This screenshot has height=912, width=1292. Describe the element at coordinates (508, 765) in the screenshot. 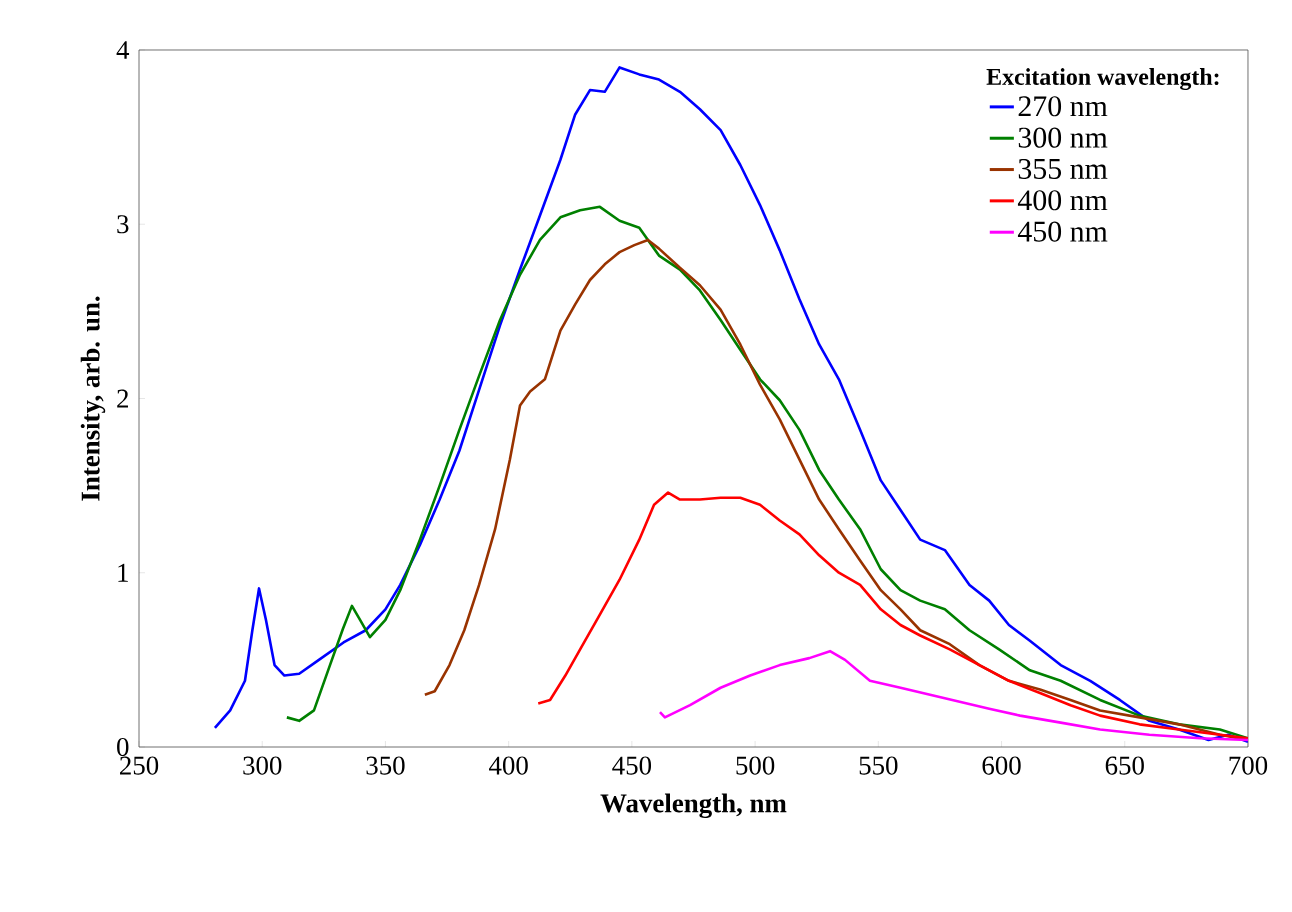

I see `x-tick-label: 400` at that location.